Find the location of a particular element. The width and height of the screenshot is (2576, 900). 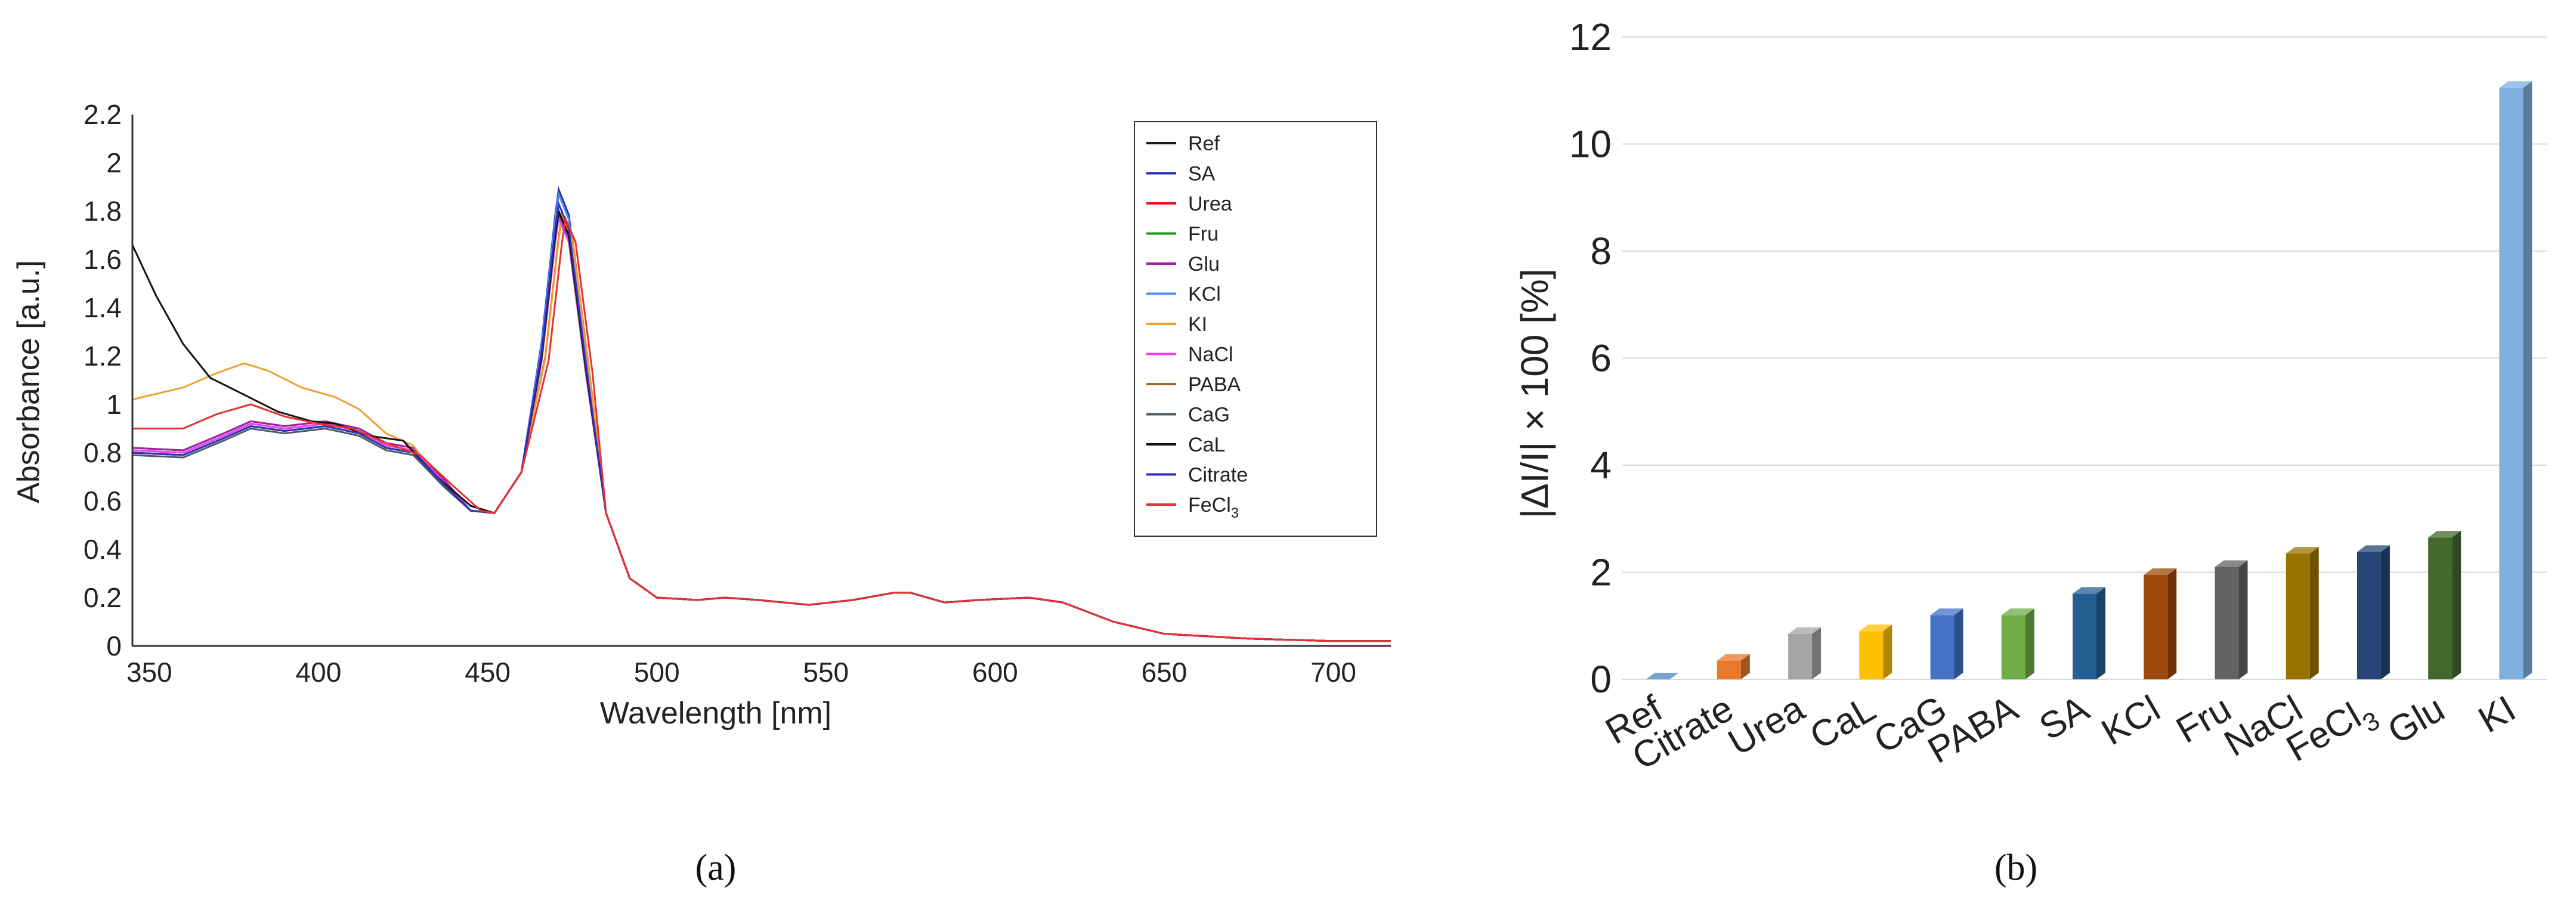

x-tick-label: 700 is located at coordinates (1333, 672).